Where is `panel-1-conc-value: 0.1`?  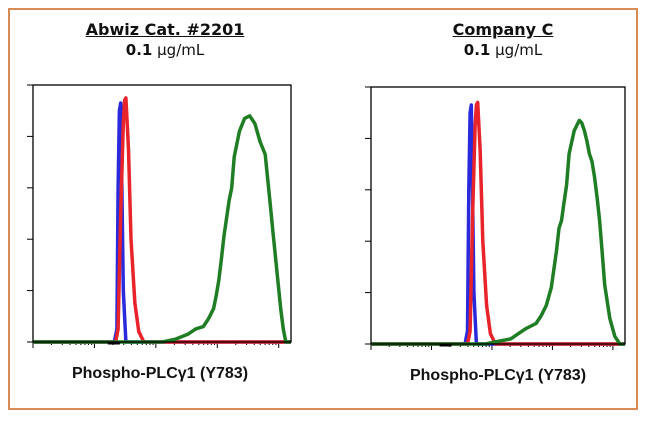
panel-1-conc-value: 0.1 is located at coordinates (139, 50).